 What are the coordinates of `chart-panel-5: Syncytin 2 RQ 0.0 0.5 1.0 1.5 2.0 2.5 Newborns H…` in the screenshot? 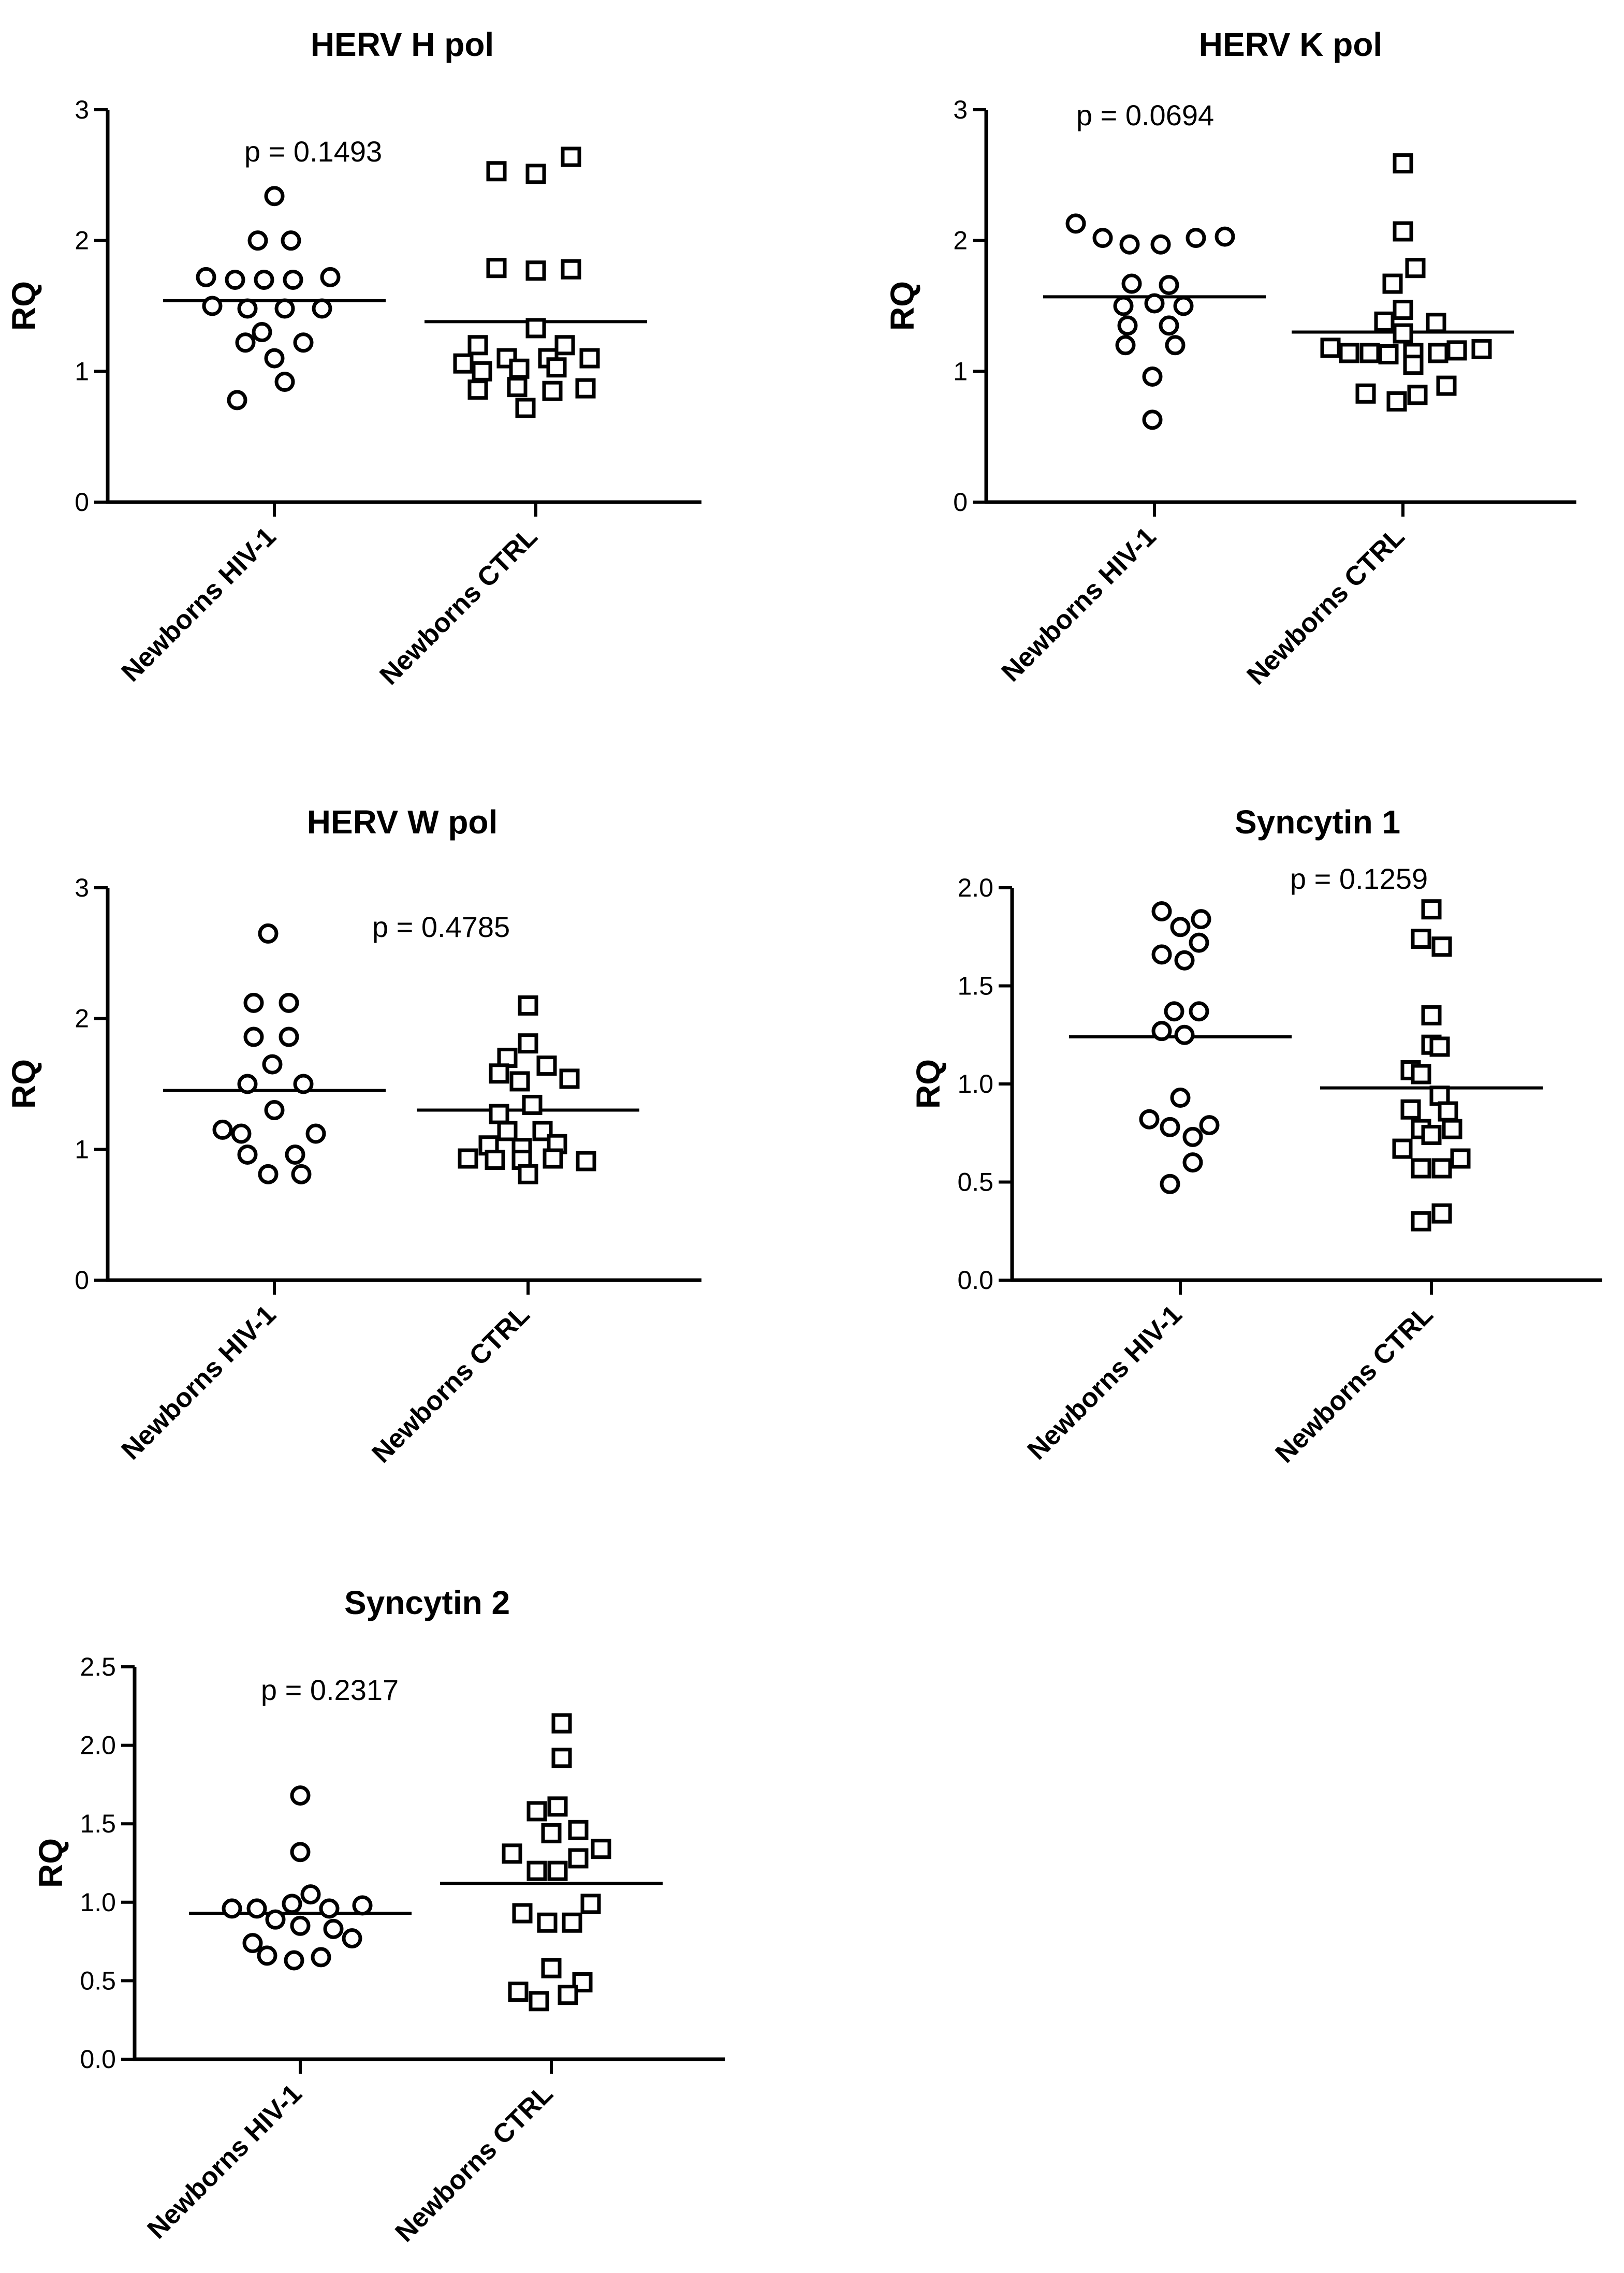 It's located at (378, 1916).